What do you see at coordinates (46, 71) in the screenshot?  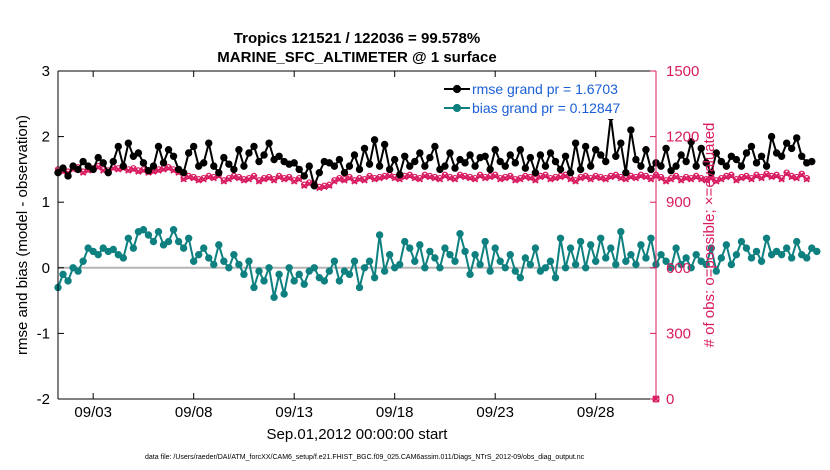 I see `y-left-tick-label: 3` at bounding box center [46, 71].